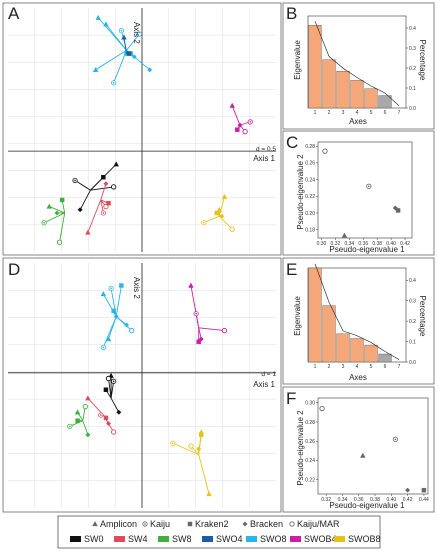  Describe the element at coordinates (136, 288) in the screenshot. I see `panel-d-axis2-label: Axis 2` at that location.